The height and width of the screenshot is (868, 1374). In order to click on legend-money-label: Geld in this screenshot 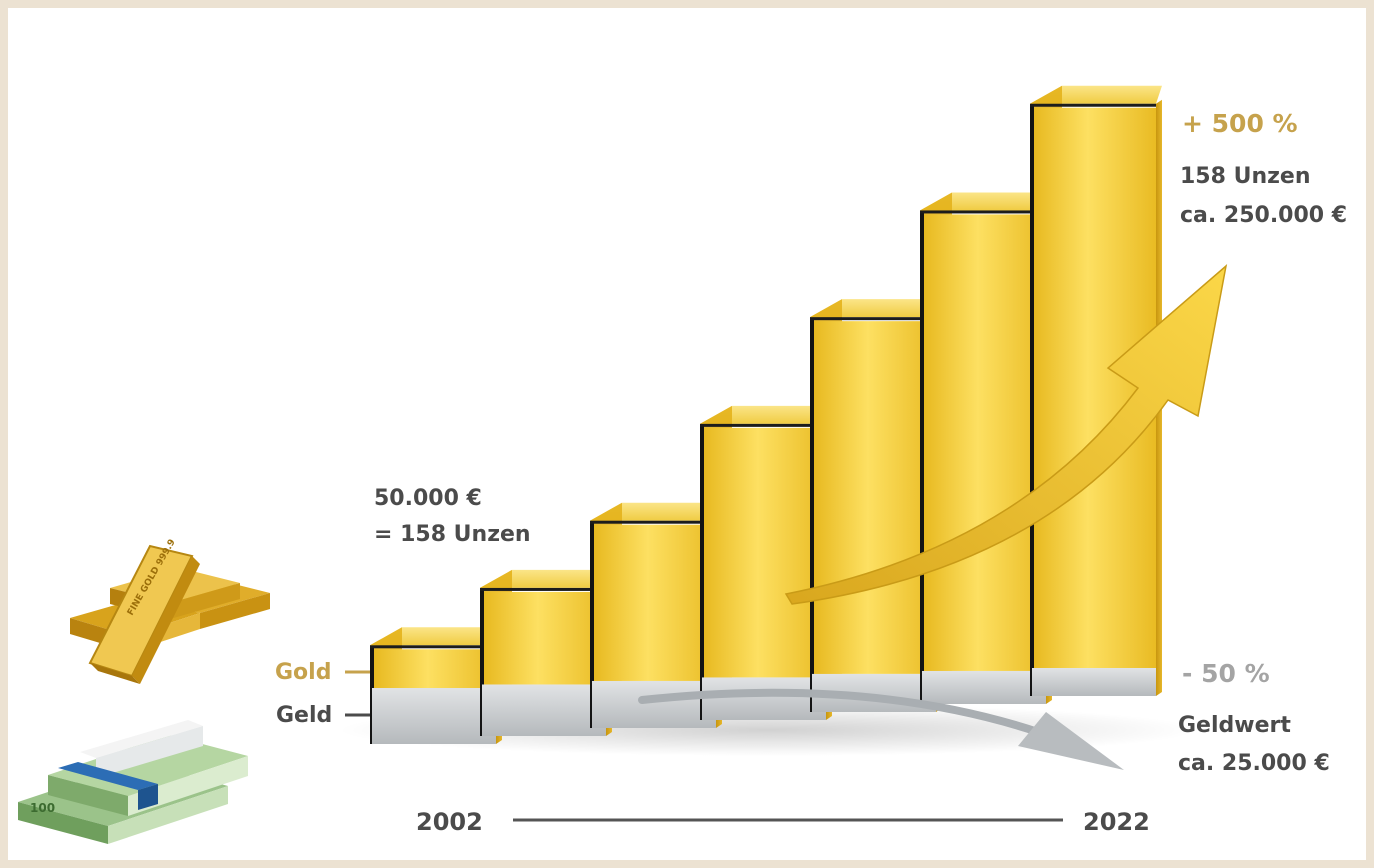, I will do `click(304, 715)`.